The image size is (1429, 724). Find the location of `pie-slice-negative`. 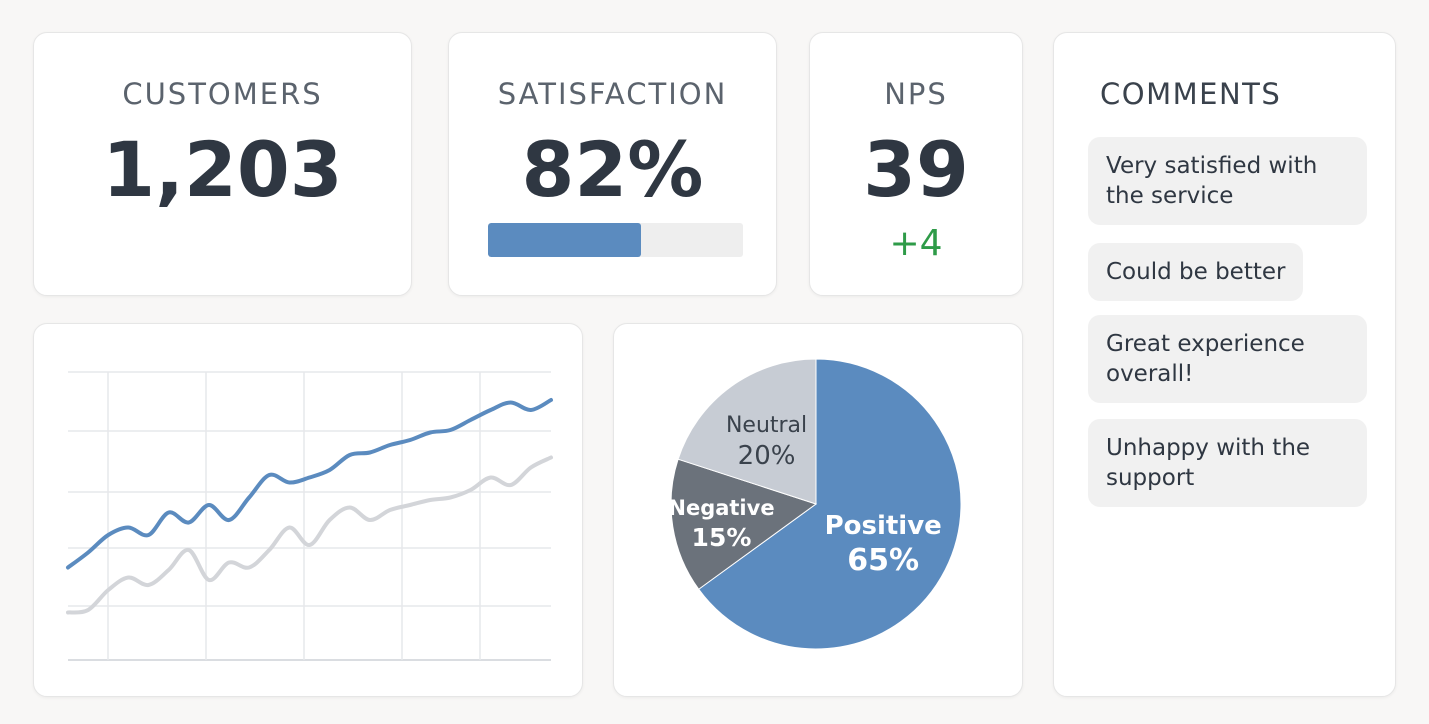

pie-slice-negative is located at coordinates (744, 524).